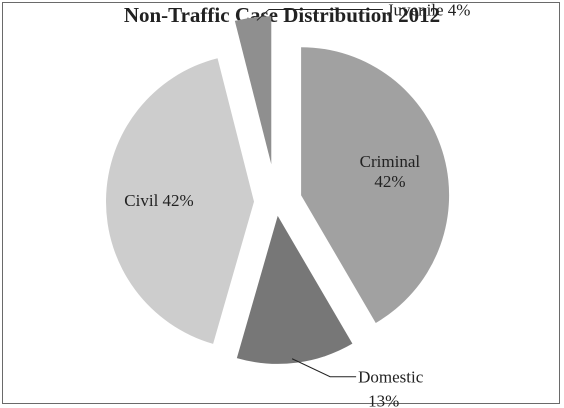  What do you see at coordinates (294, 289) in the screenshot?
I see `pie-slice-domestic` at bounding box center [294, 289].